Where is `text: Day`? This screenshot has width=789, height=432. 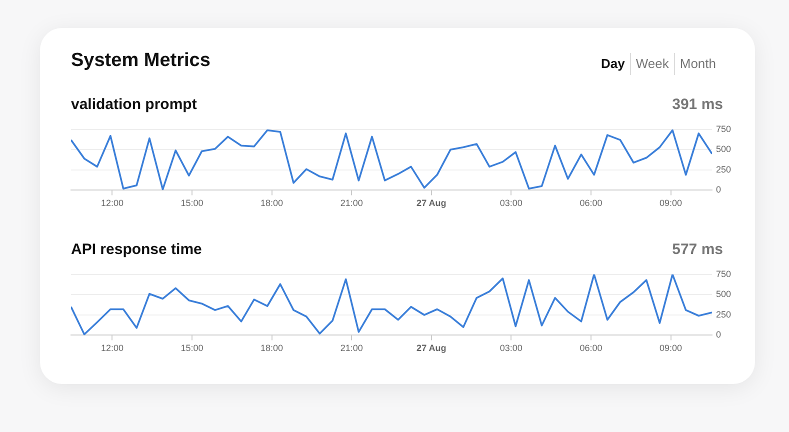 text: Day is located at coordinates (613, 64).